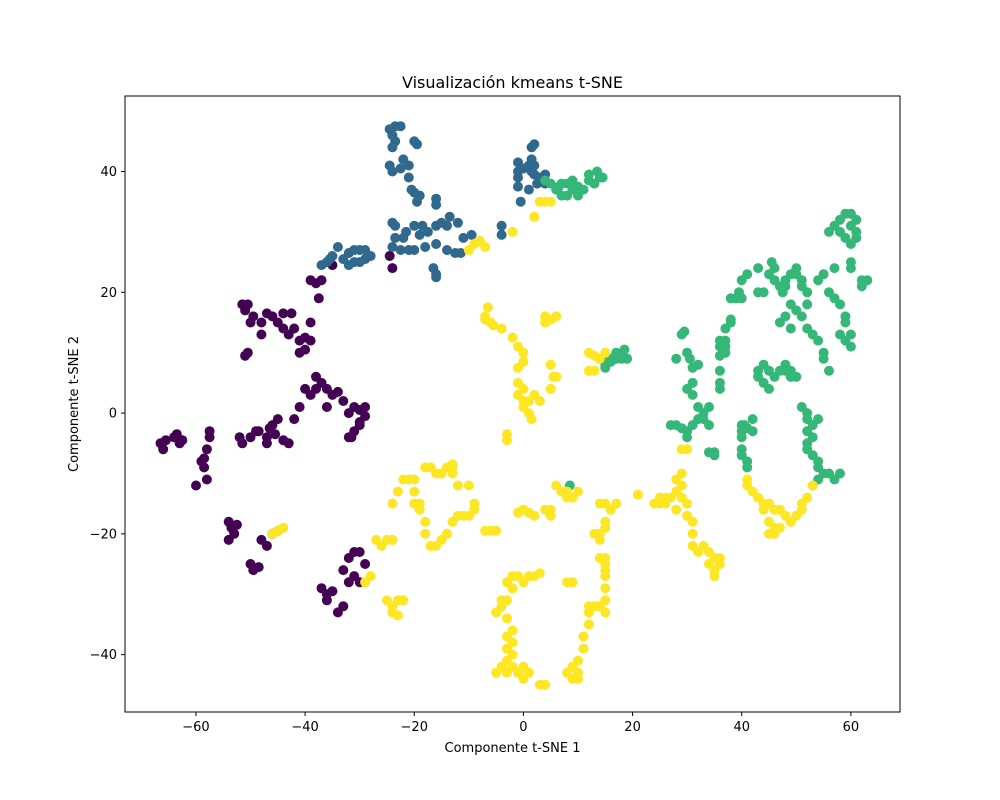 The width and height of the screenshot is (1000, 800). Describe the element at coordinates (103, 534) in the screenshot. I see `y-tick-label: −20` at that location.